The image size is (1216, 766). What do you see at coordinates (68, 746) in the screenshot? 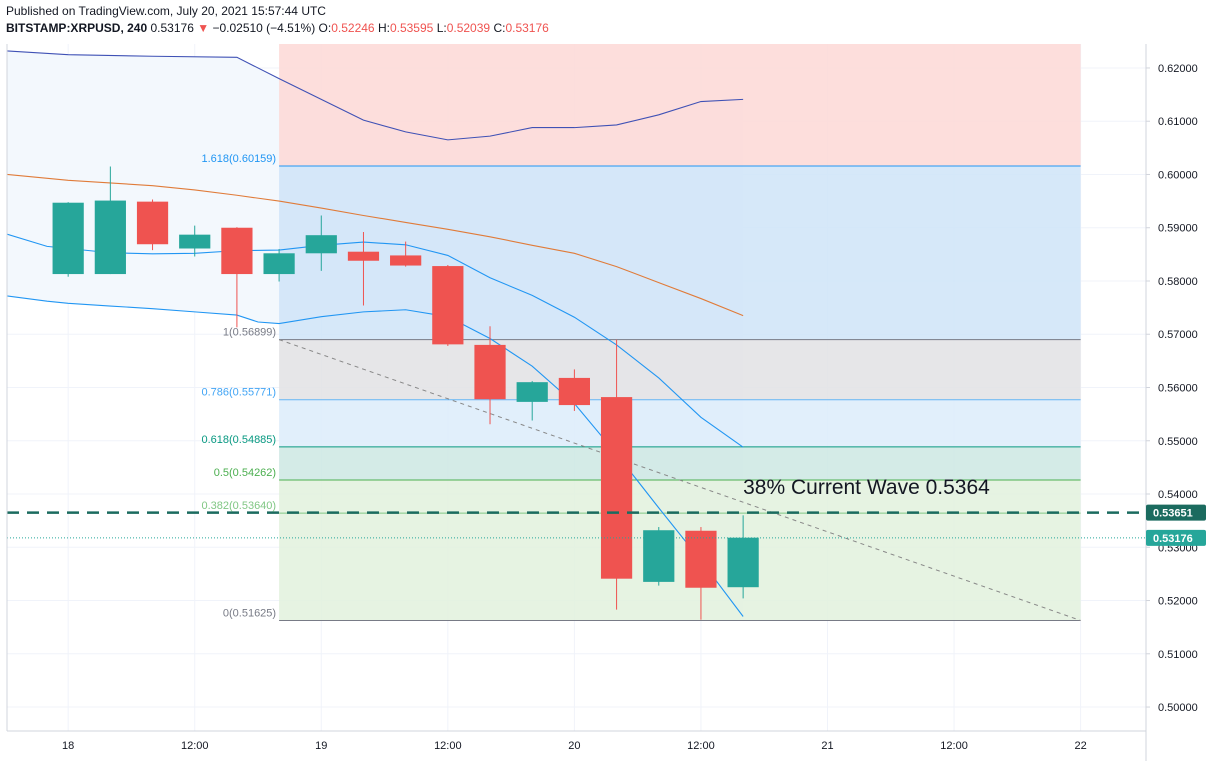
I see `x-tick-label: 18` at bounding box center [68, 746].